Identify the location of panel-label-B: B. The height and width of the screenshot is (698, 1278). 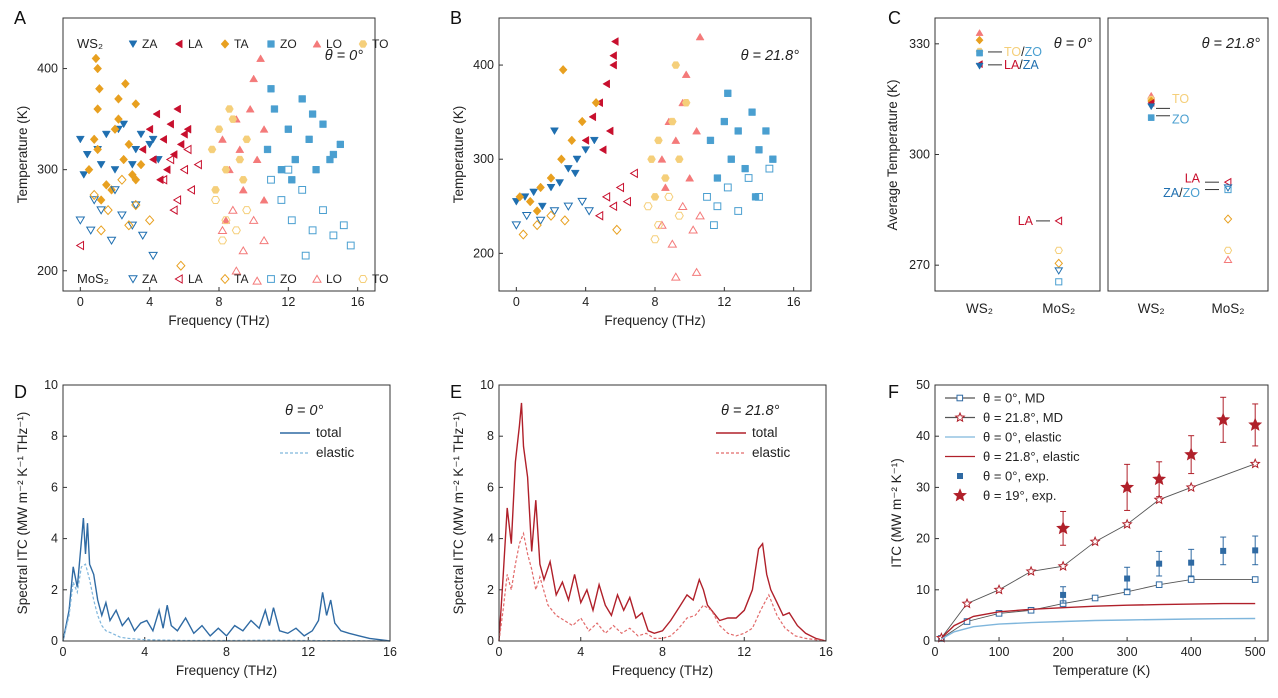
(456, 18).